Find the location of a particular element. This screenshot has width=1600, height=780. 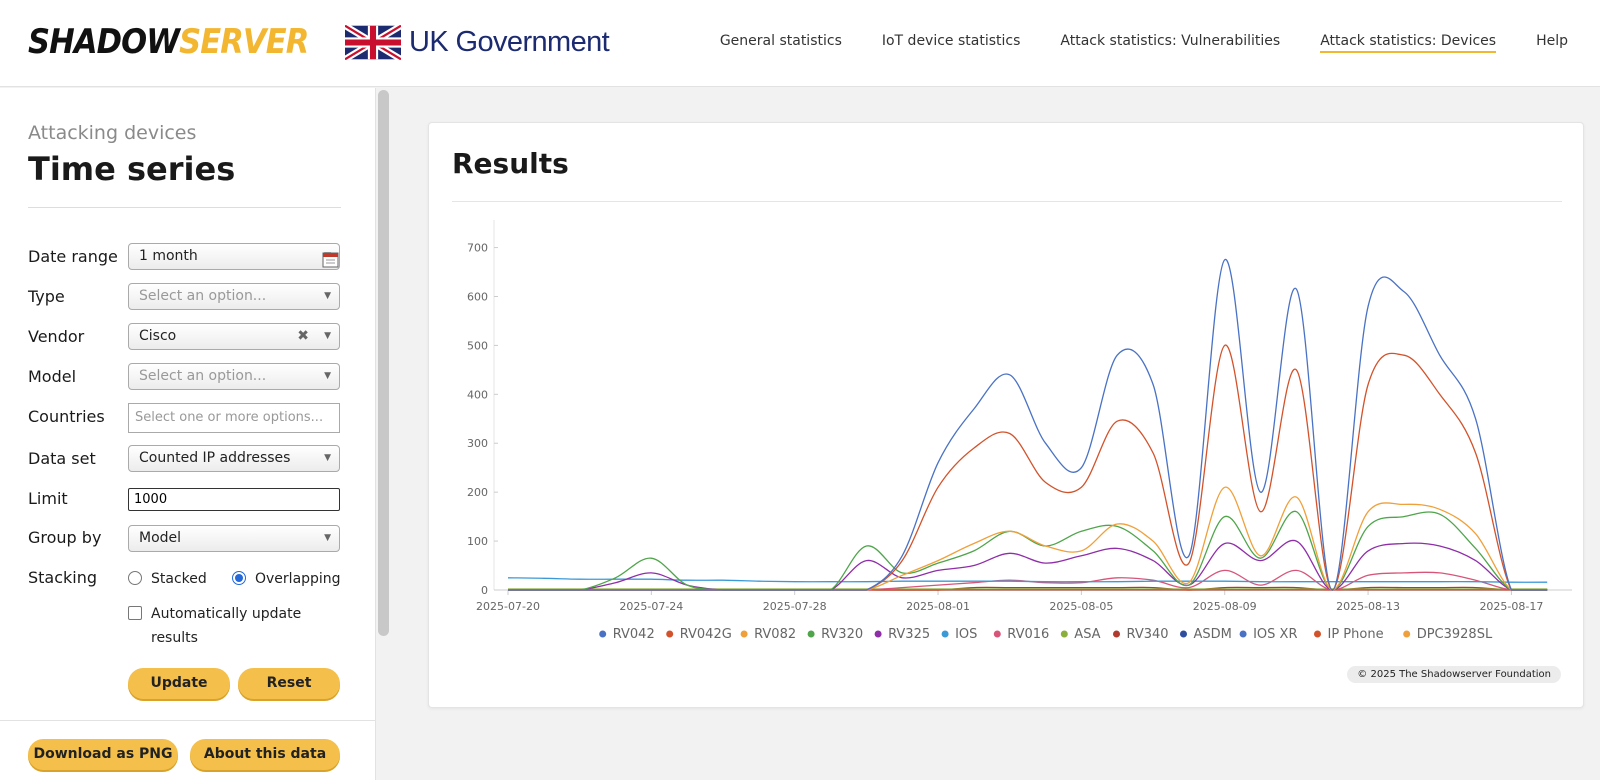

sidebar-scrollbar is located at coordinates (383, 363).